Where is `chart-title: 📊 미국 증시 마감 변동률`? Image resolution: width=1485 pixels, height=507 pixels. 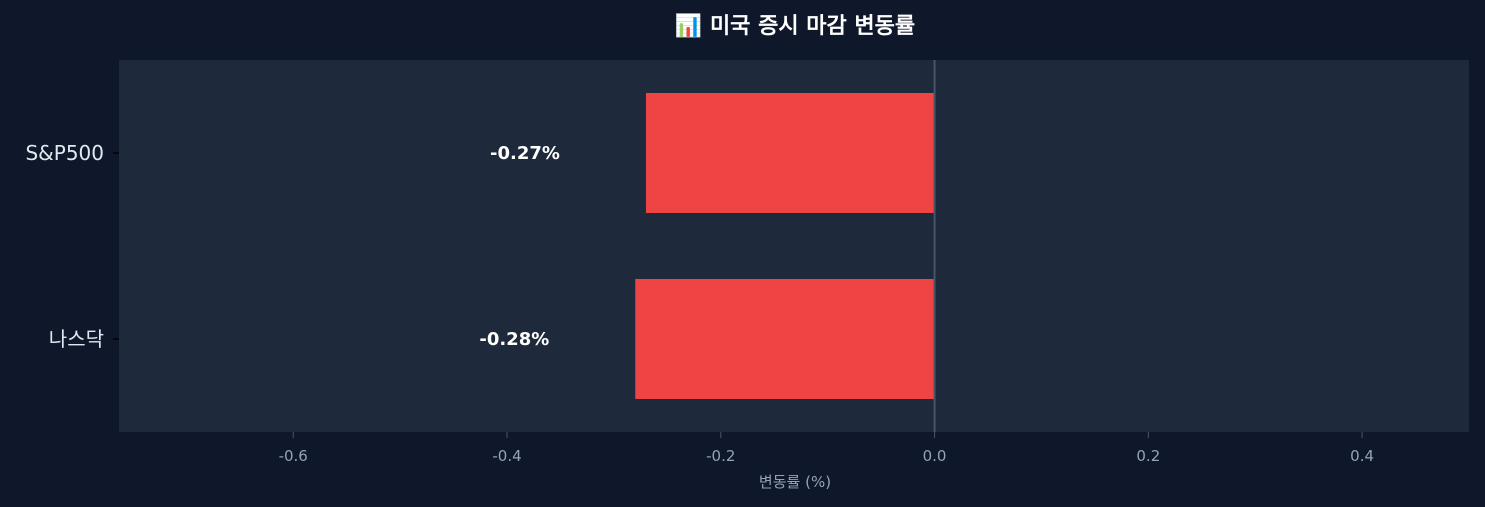
chart-title: 📊 미국 증시 마감 변동률 is located at coordinates (795, 26).